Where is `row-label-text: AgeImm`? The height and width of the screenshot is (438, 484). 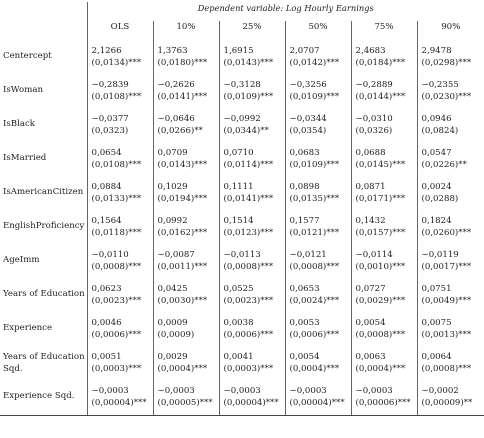 row-label-text: AgeImm is located at coordinates (21, 260).